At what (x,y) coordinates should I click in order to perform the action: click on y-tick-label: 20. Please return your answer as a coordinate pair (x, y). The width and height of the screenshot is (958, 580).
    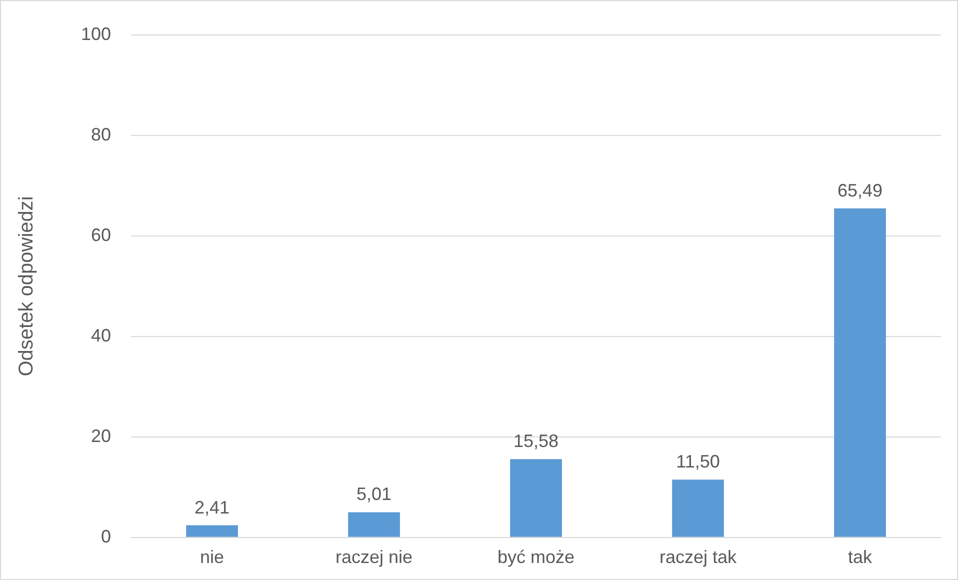
    Looking at the image, I should click on (101, 436).